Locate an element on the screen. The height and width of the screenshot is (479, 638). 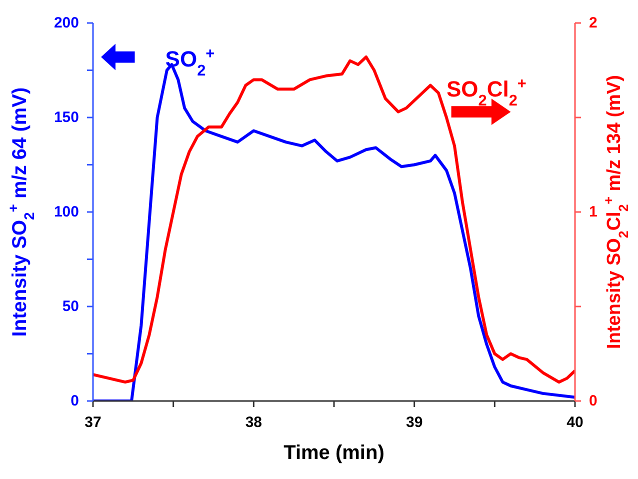
y-tick-label: 0 is located at coordinates (74, 401).